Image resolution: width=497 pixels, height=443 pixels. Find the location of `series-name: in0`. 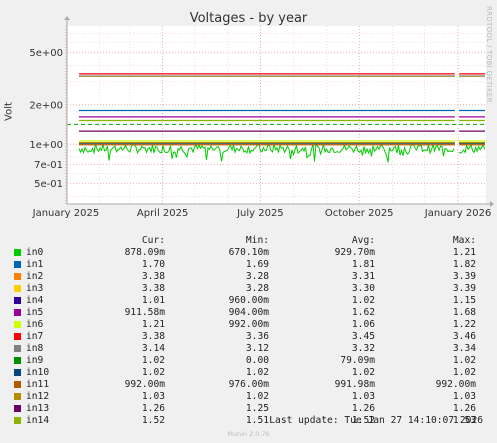

series-name: in0 is located at coordinates (35, 252).